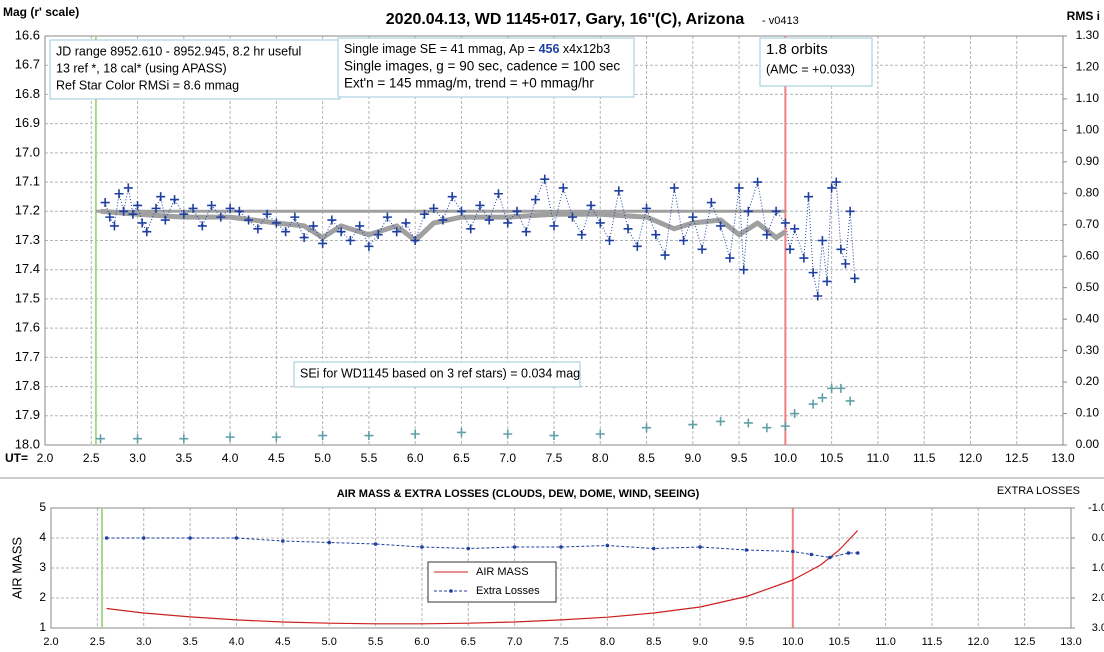 The image size is (1104, 652). Describe the element at coordinates (1024, 642) in the screenshot. I see `x-tick-label: 12.5` at that location.